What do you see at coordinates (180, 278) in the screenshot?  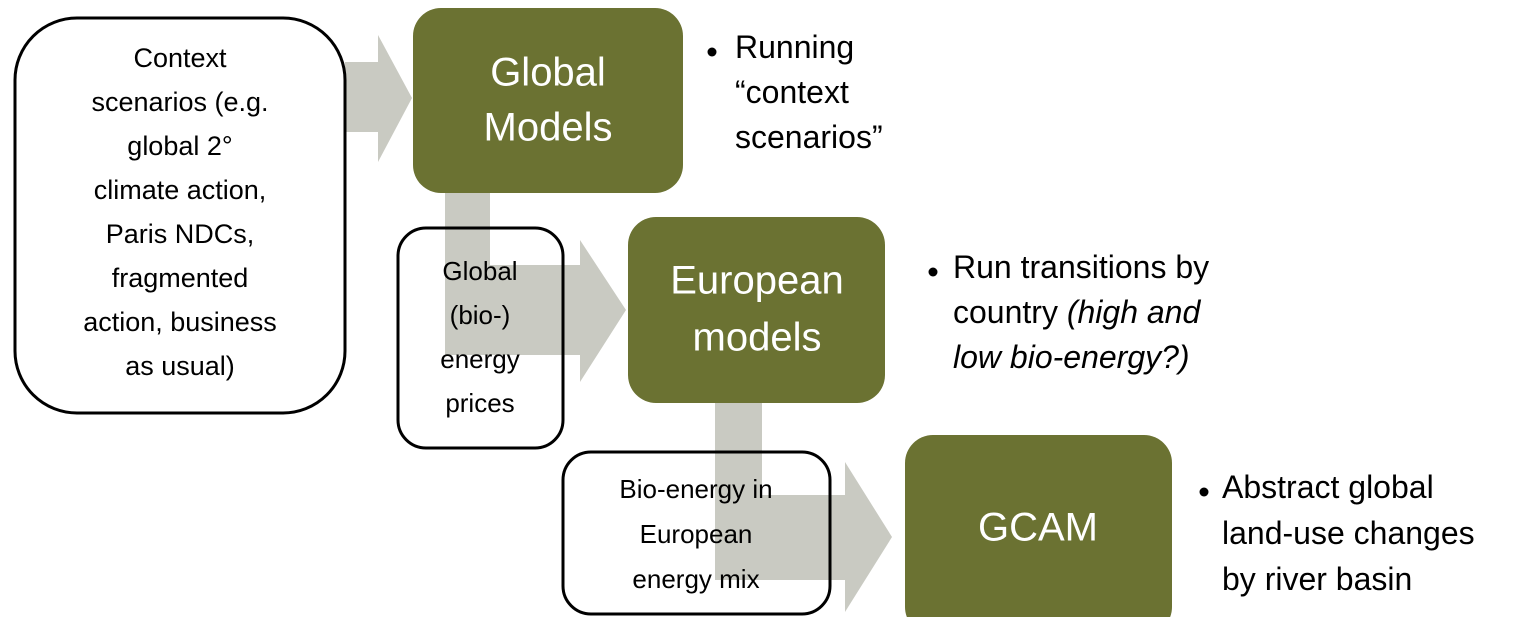 I see `node-label: fragmented` at bounding box center [180, 278].